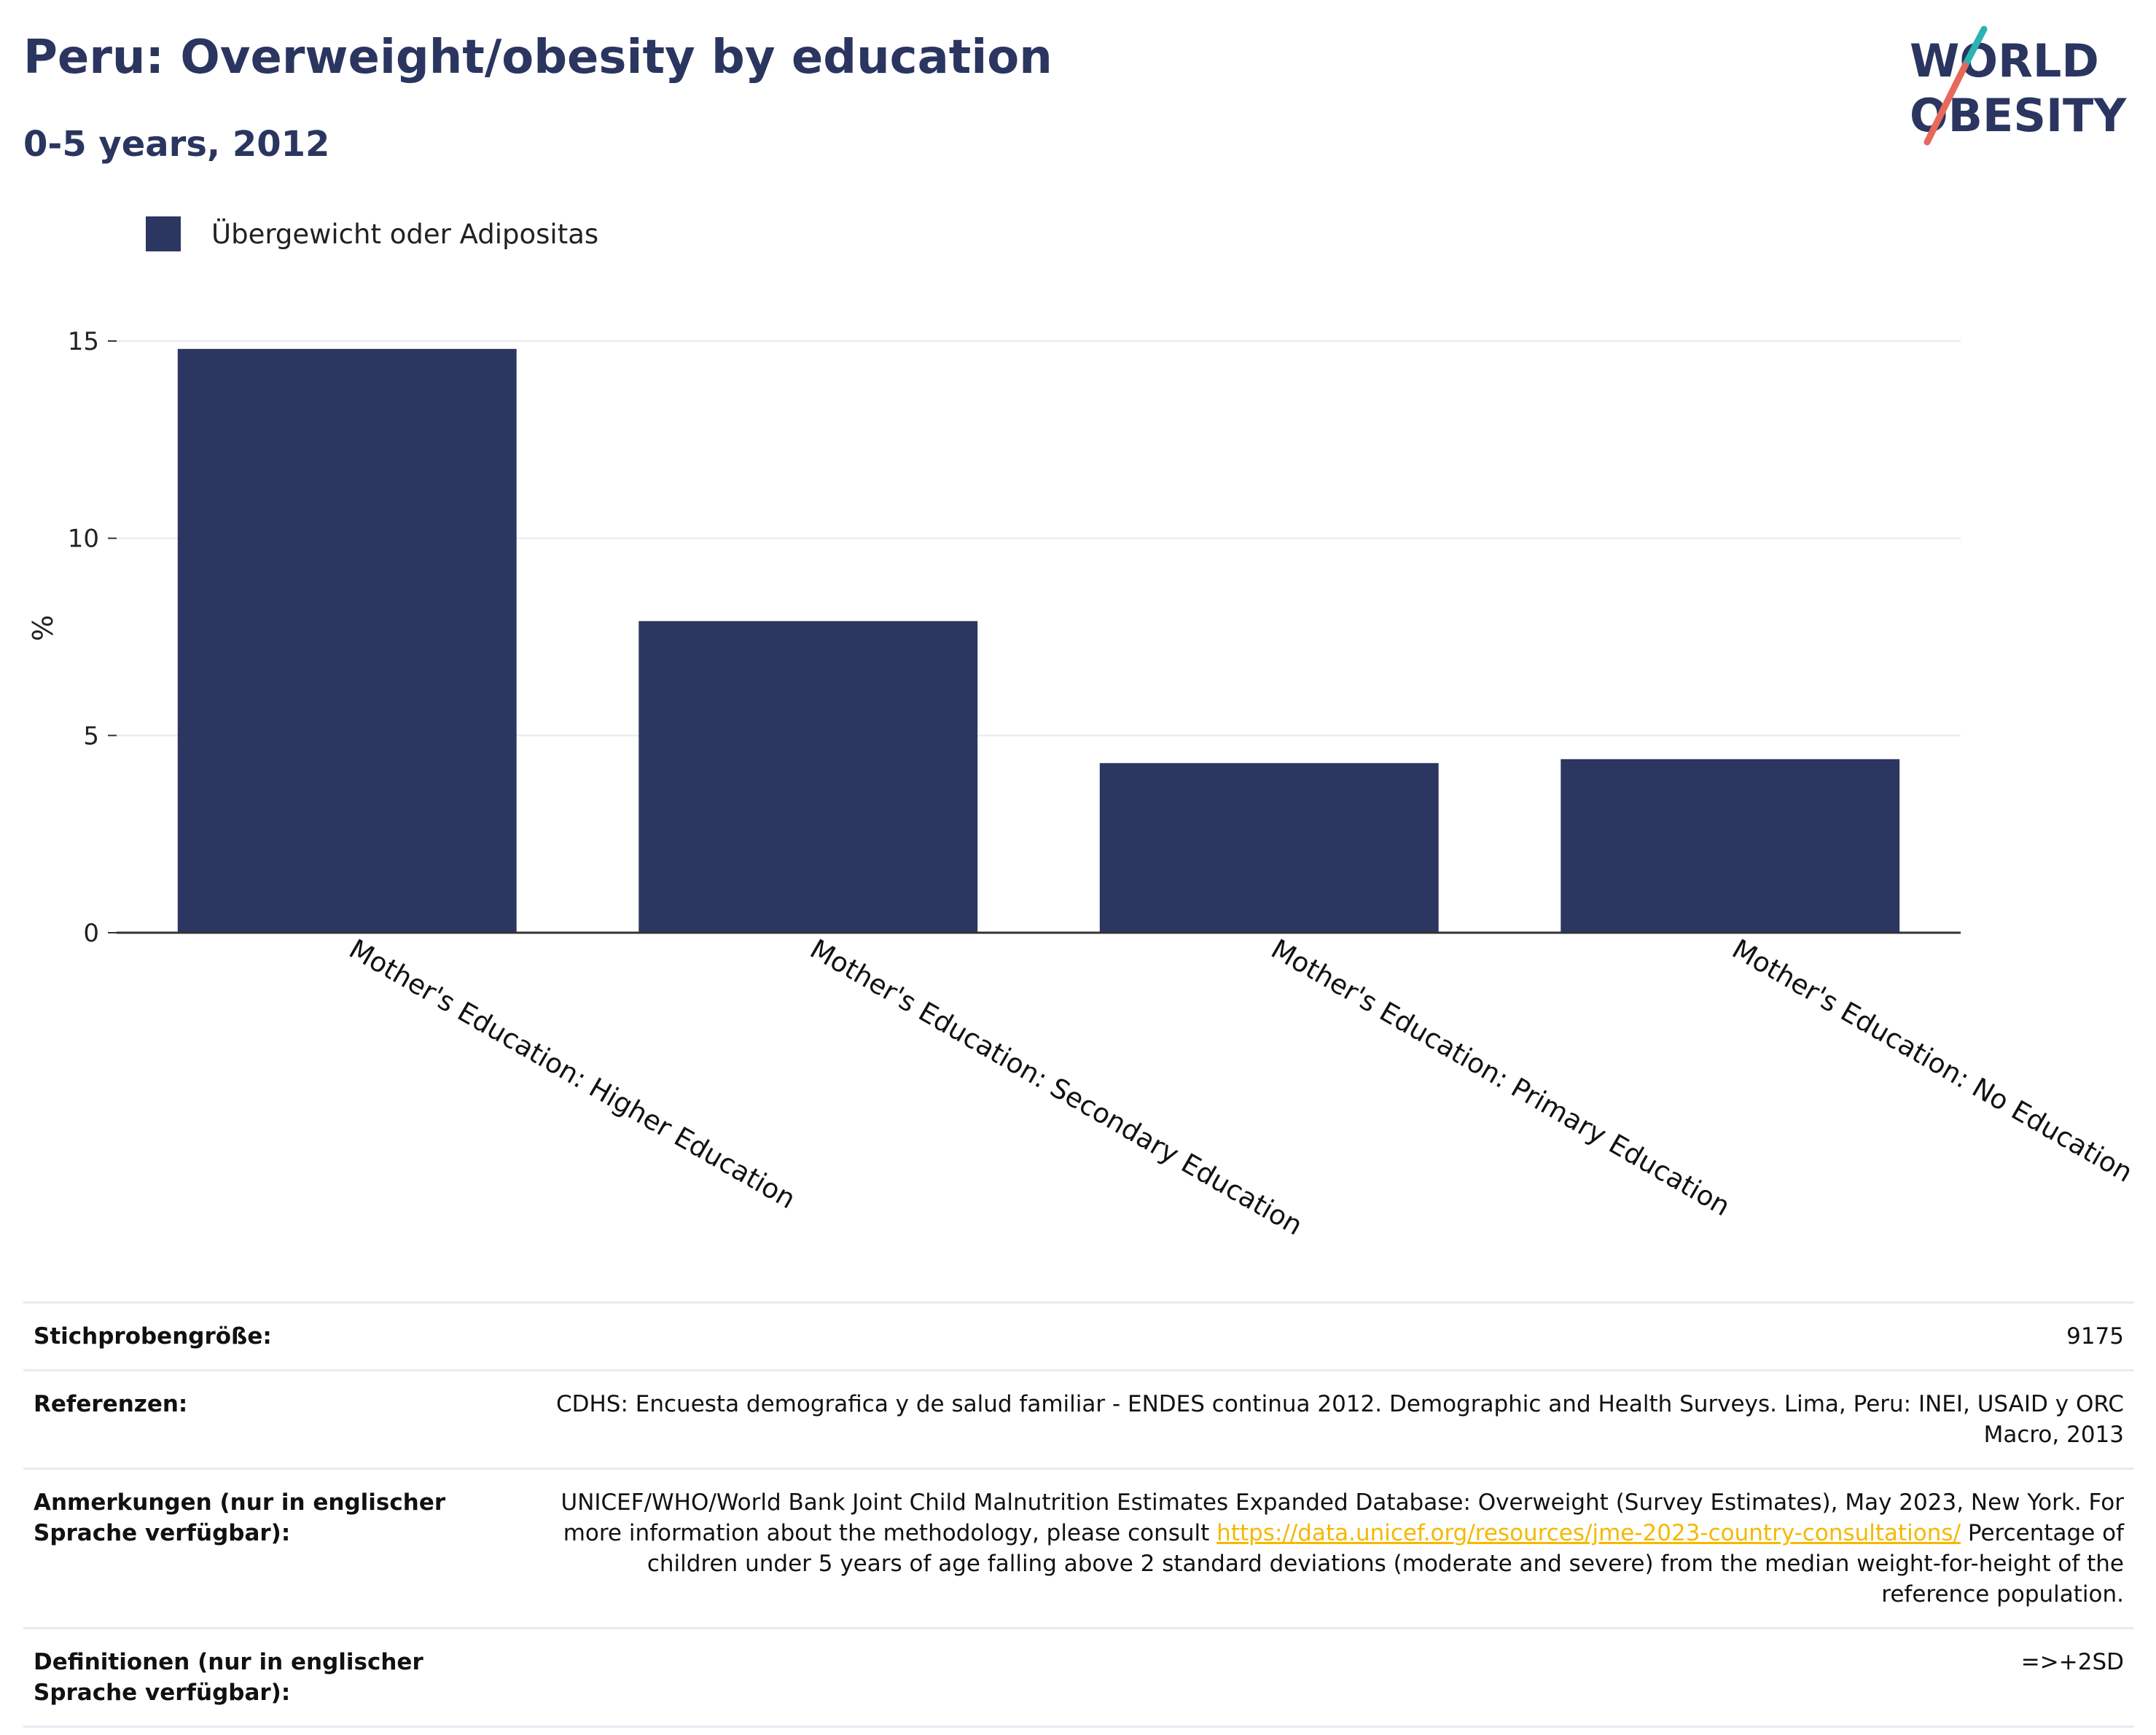 The width and height of the screenshot is (2156, 1735). Describe the element at coordinates (91, 934) in the screenshot. I see `y-tick-label: 0` at that location.